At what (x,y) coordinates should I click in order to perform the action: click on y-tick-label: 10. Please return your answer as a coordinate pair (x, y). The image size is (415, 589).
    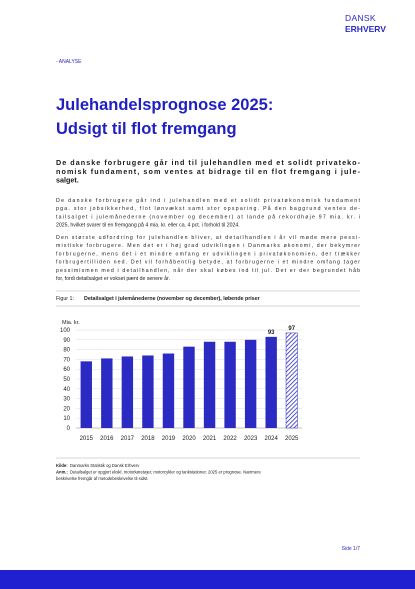
    Looking at the image, I should click on (66, 419).